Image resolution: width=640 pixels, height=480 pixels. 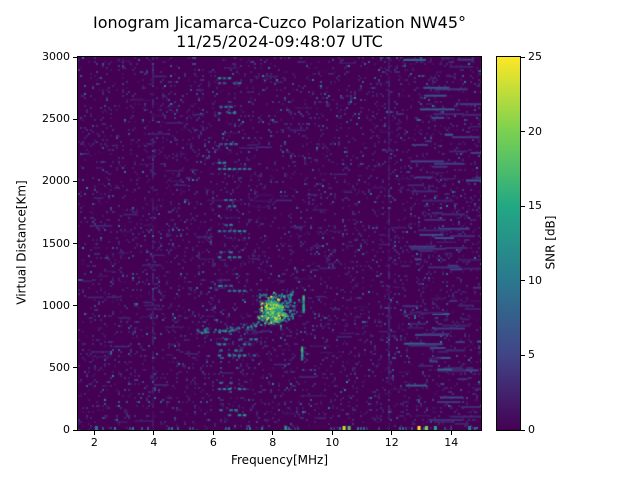 I want to click on colorbar-tick-label: 20, so click(x=535, y=131).